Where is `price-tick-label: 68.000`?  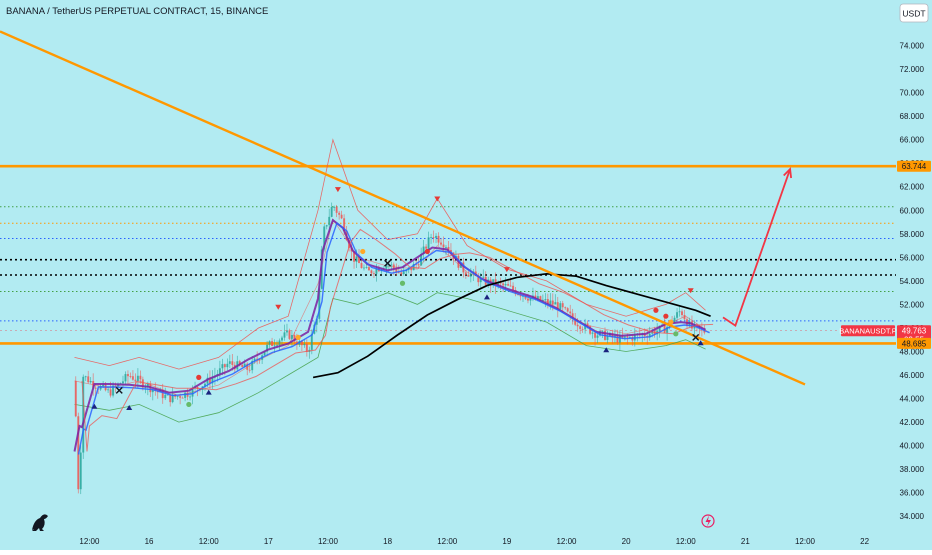 price-tick-label: 68.000 is located at coordinates (912, 116).